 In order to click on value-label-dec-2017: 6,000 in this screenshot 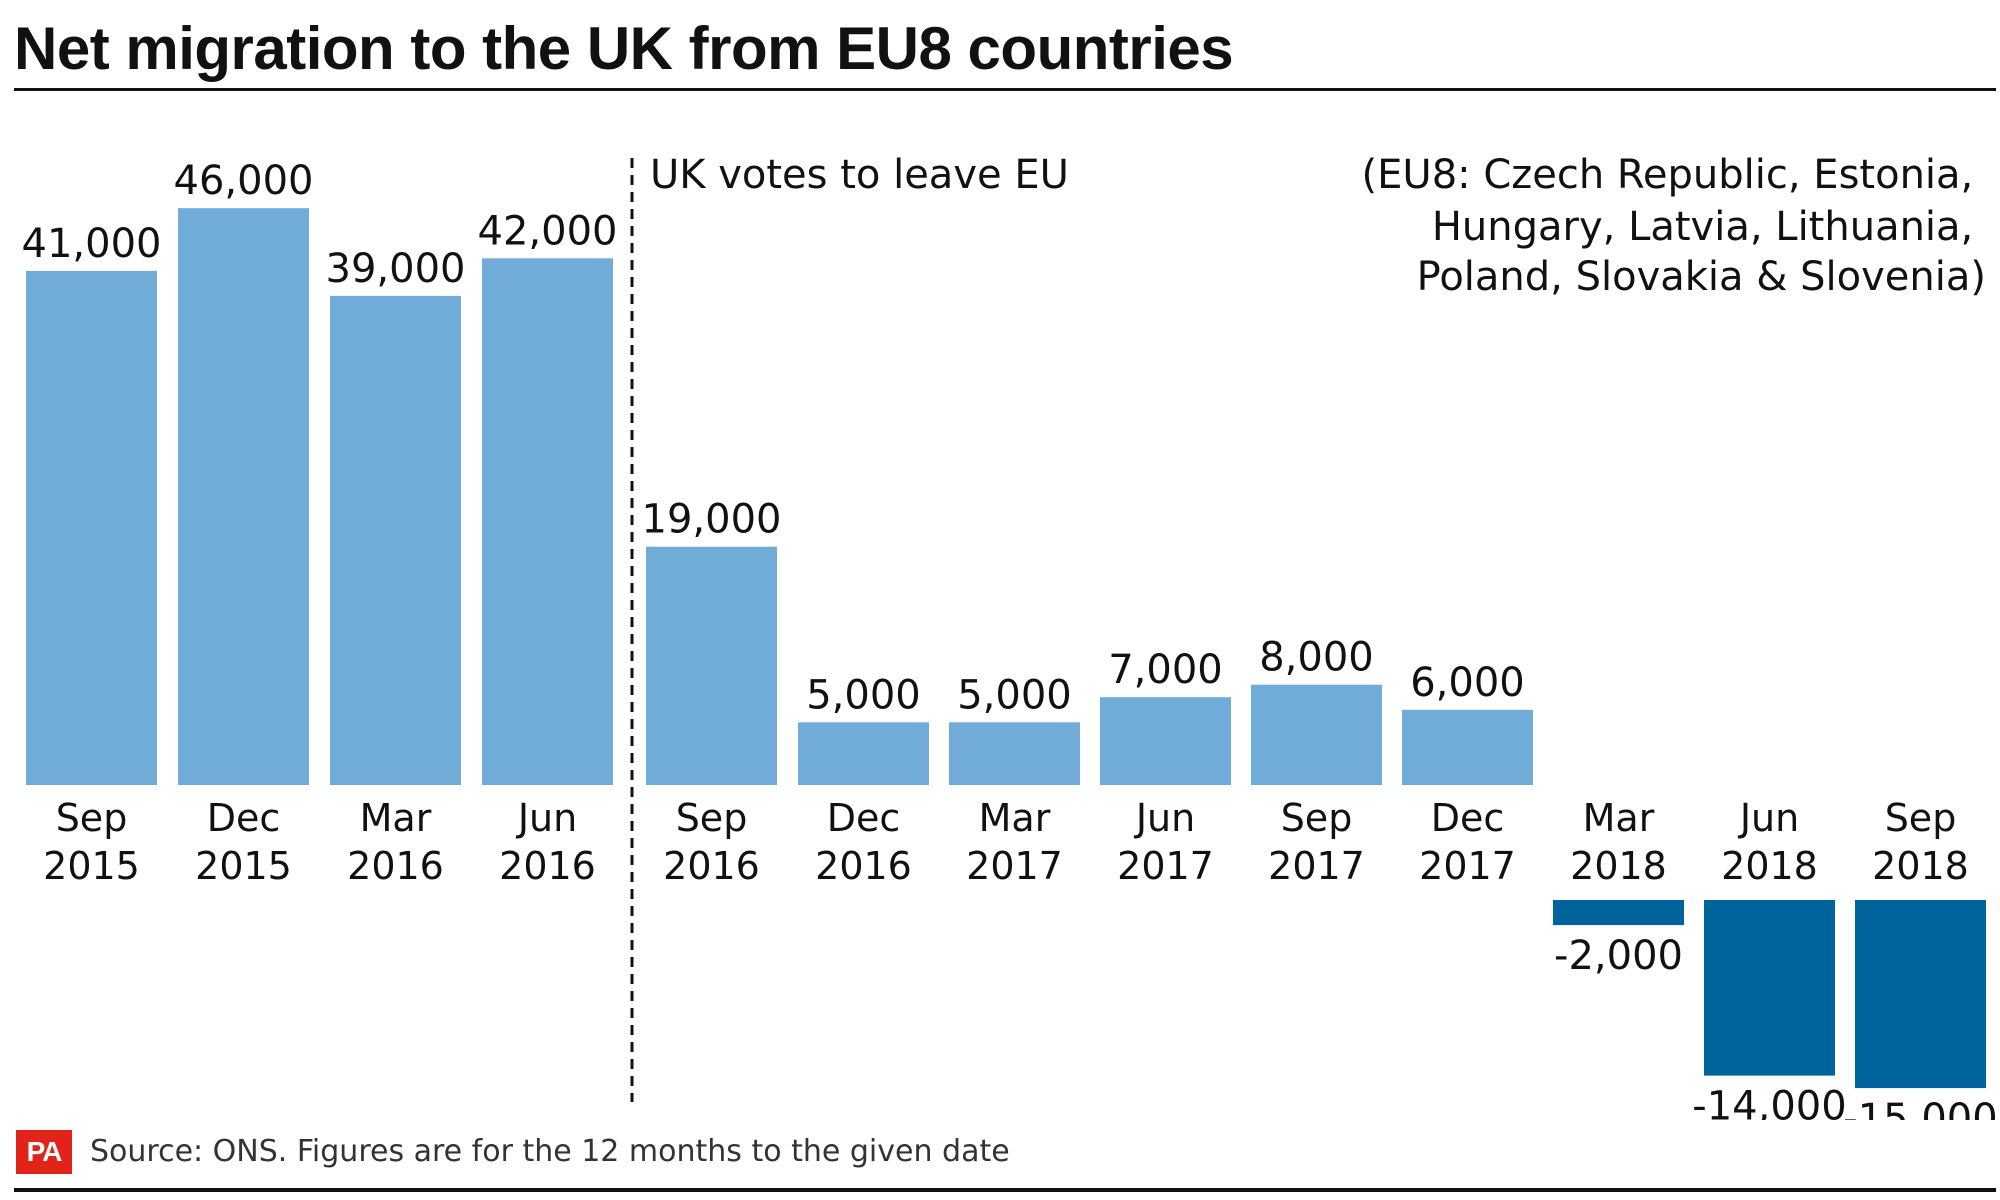, I will do `click(1467, 683)`.